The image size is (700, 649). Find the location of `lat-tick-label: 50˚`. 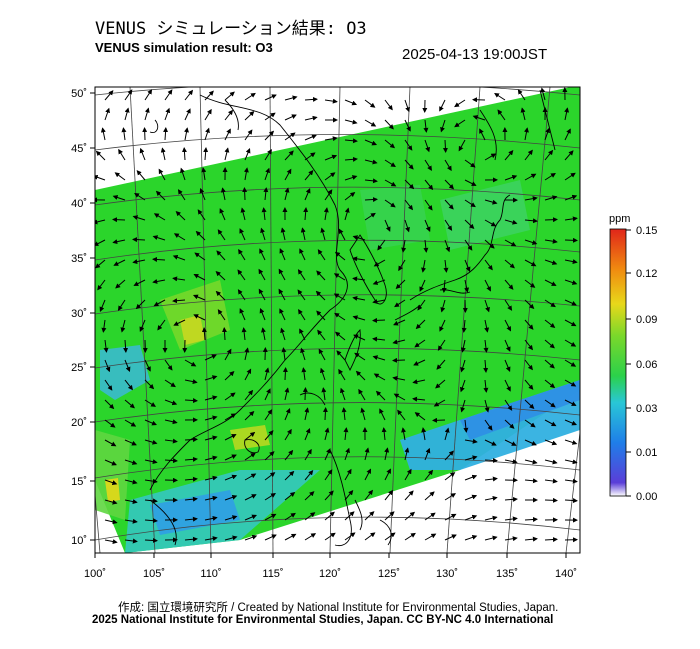

lat-tick-label: 50˚ is located at coordinates (79, 94).